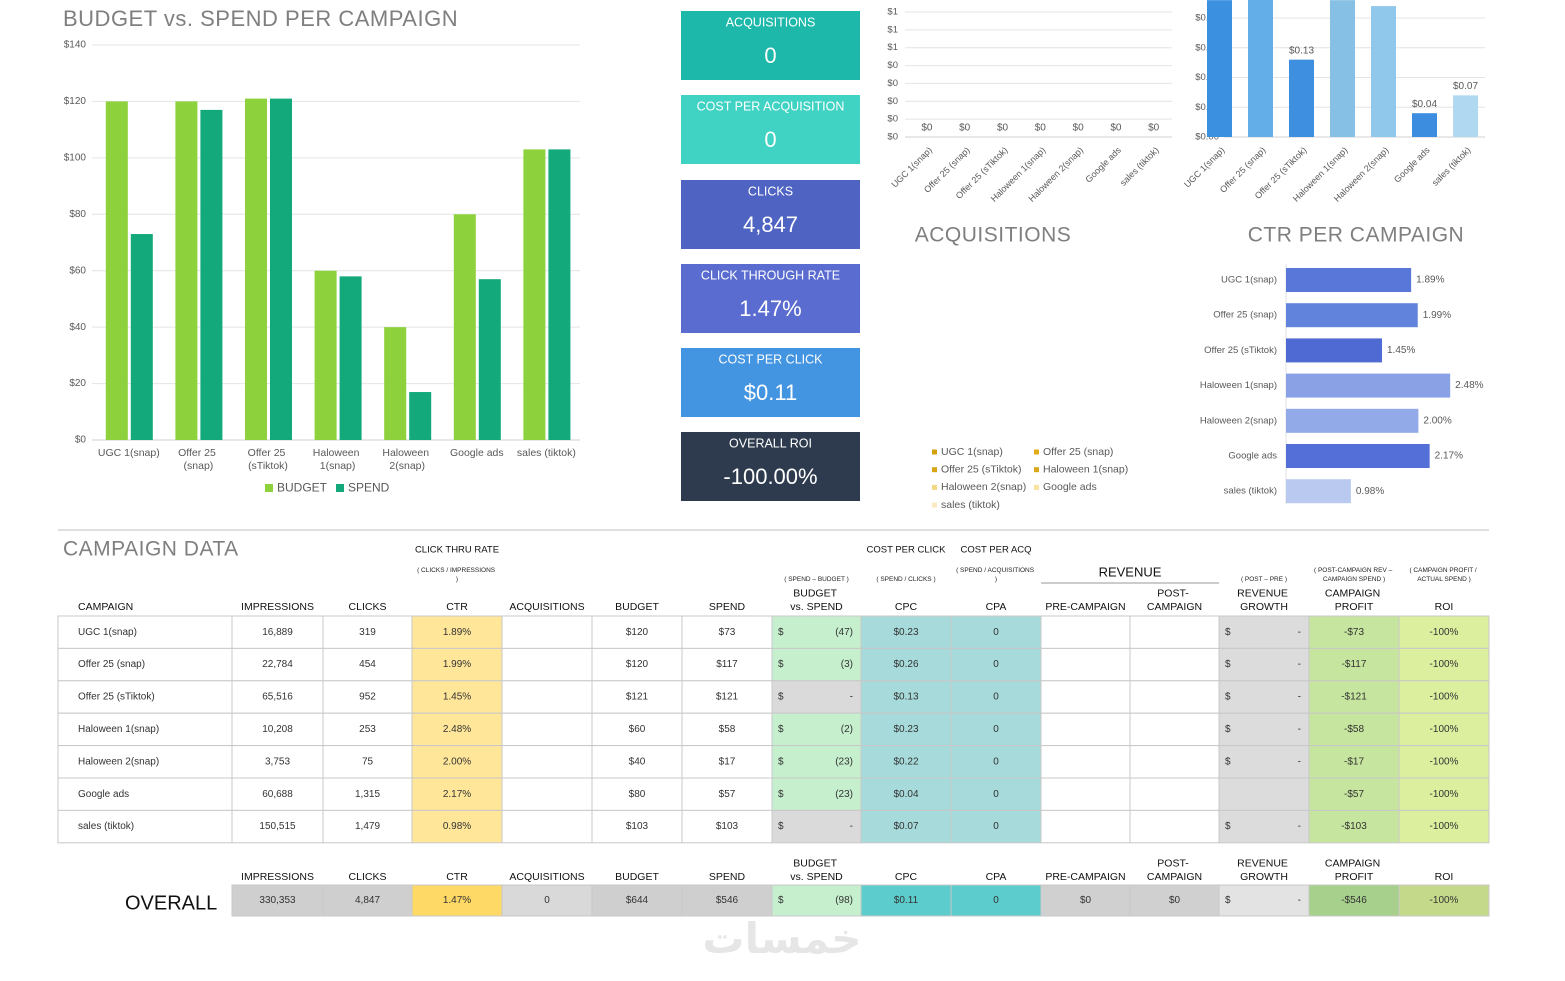 This screenshot has height=981, width=1565. I want to click on kpi-label: COST PER CLICK, so click(771, 359).